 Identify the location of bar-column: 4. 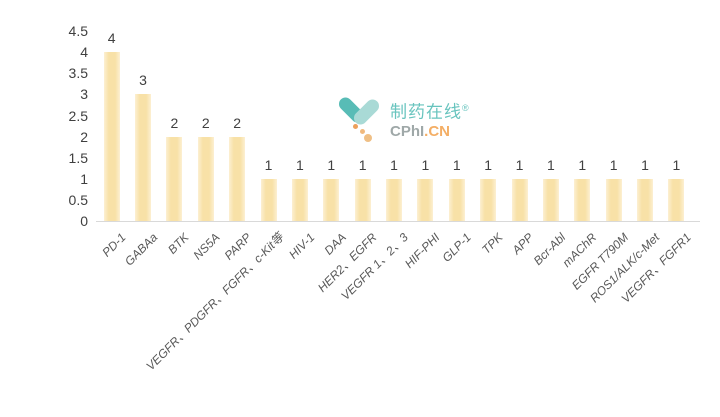
(111, 110).